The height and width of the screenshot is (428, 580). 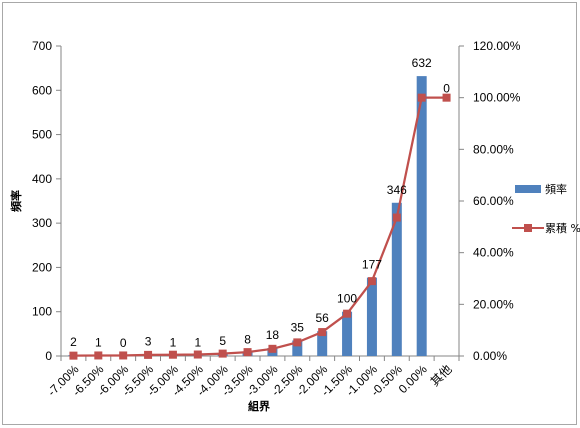 What do you see at coordinates (490, 356) in the screenshot?
I see `y2-tick-label: 0.00%` at bounding box center [490, 356].